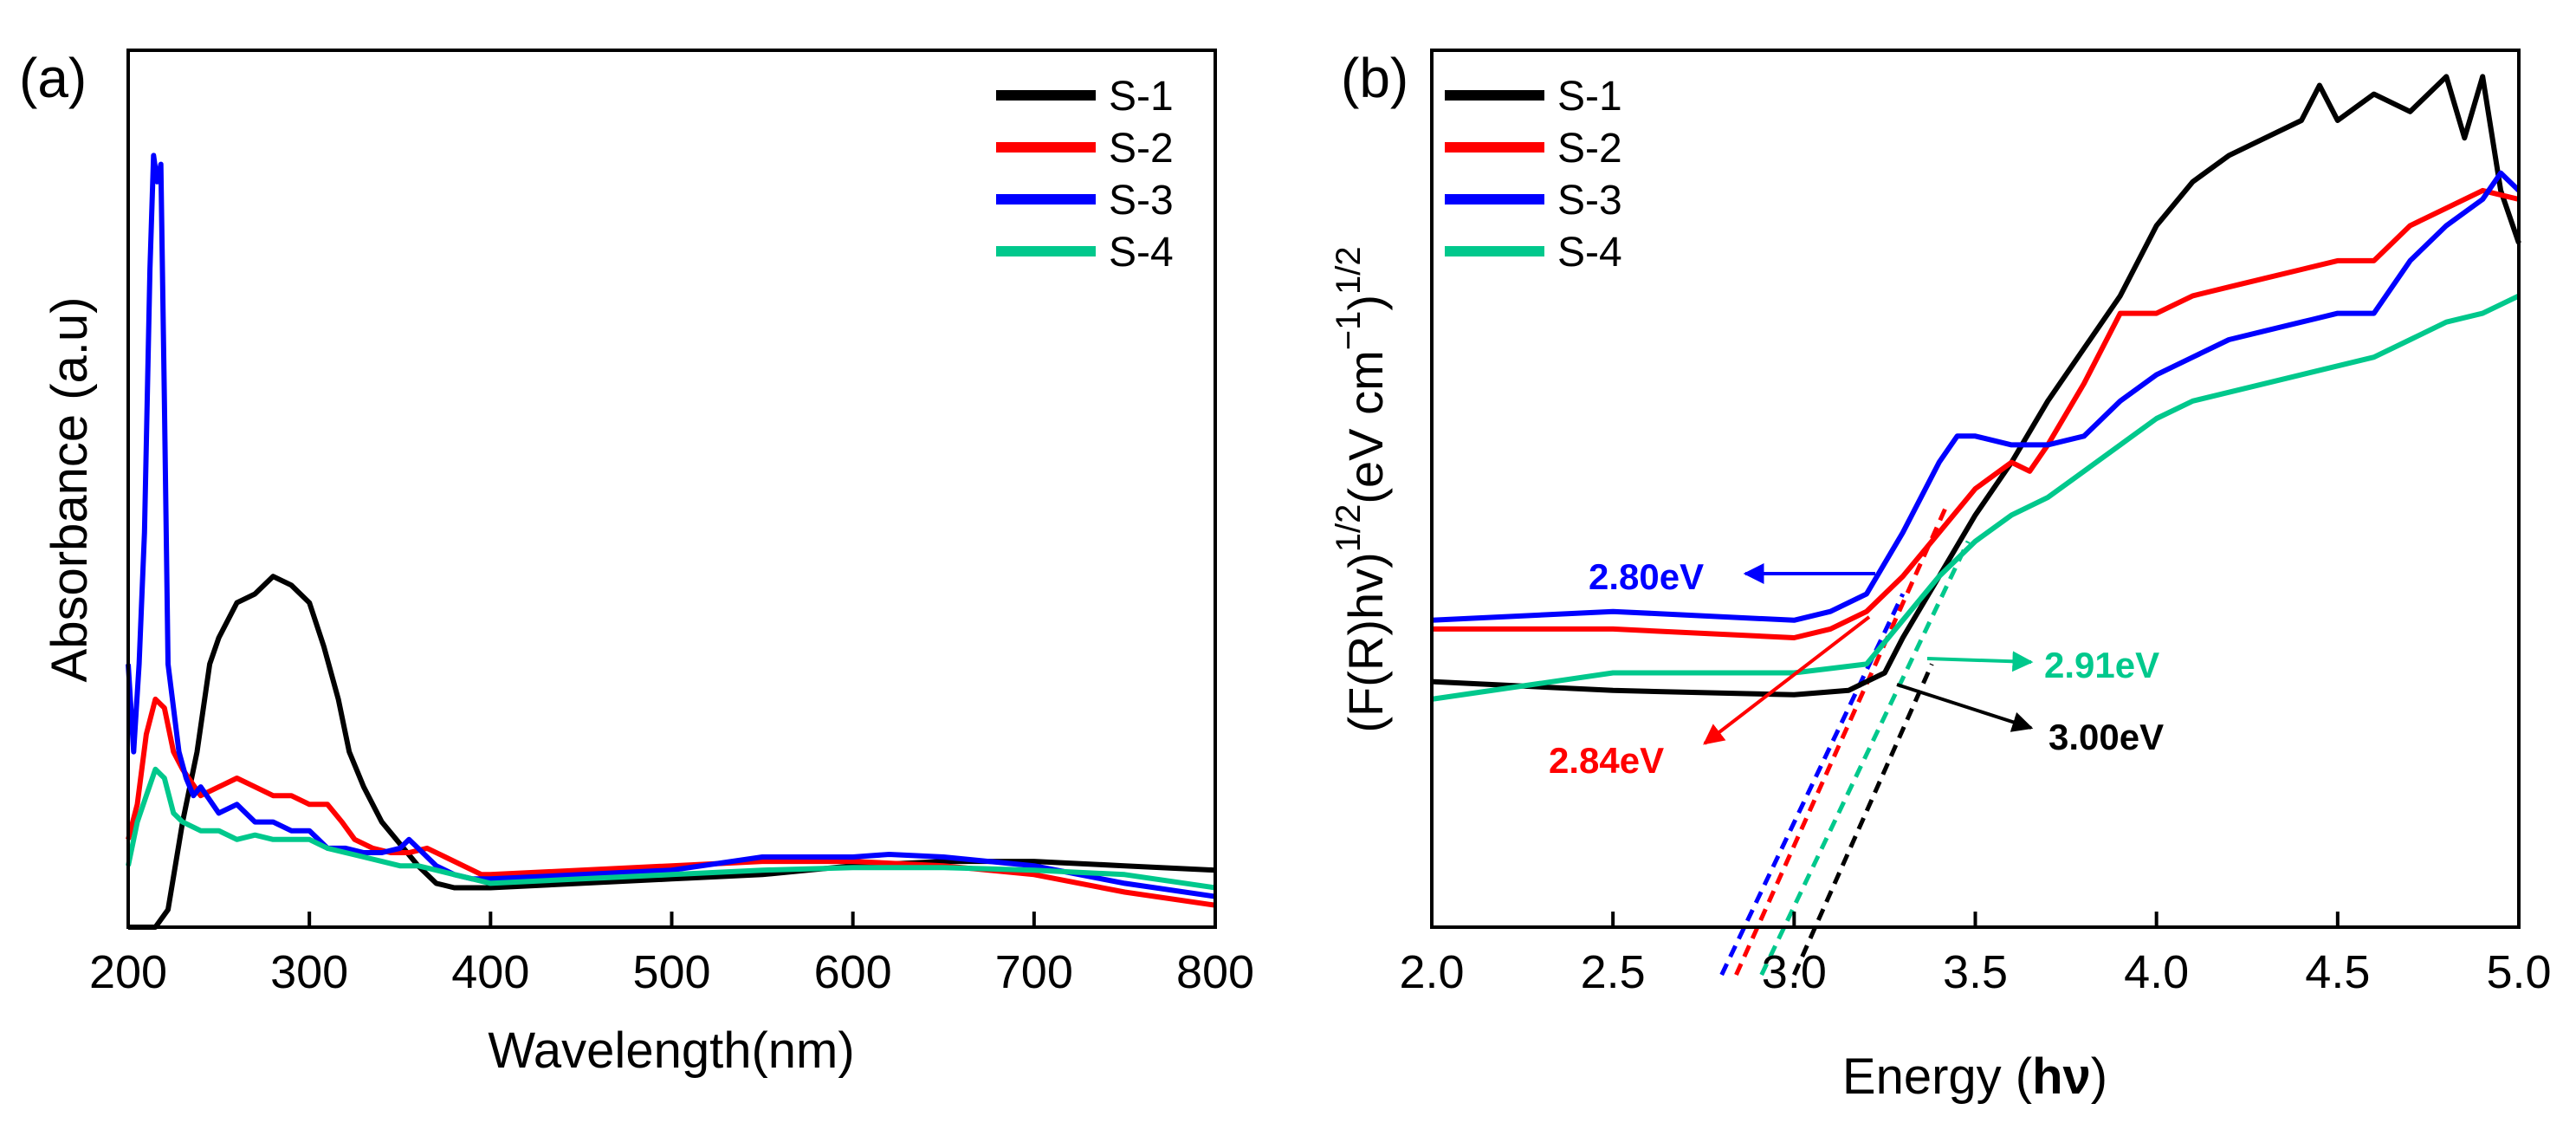  What do you see at coordinates (671, 1050) in the screenshot?
I see `panel-a-x-axis-label: Wavelength(nm)` at bounding box center [671, 1050].